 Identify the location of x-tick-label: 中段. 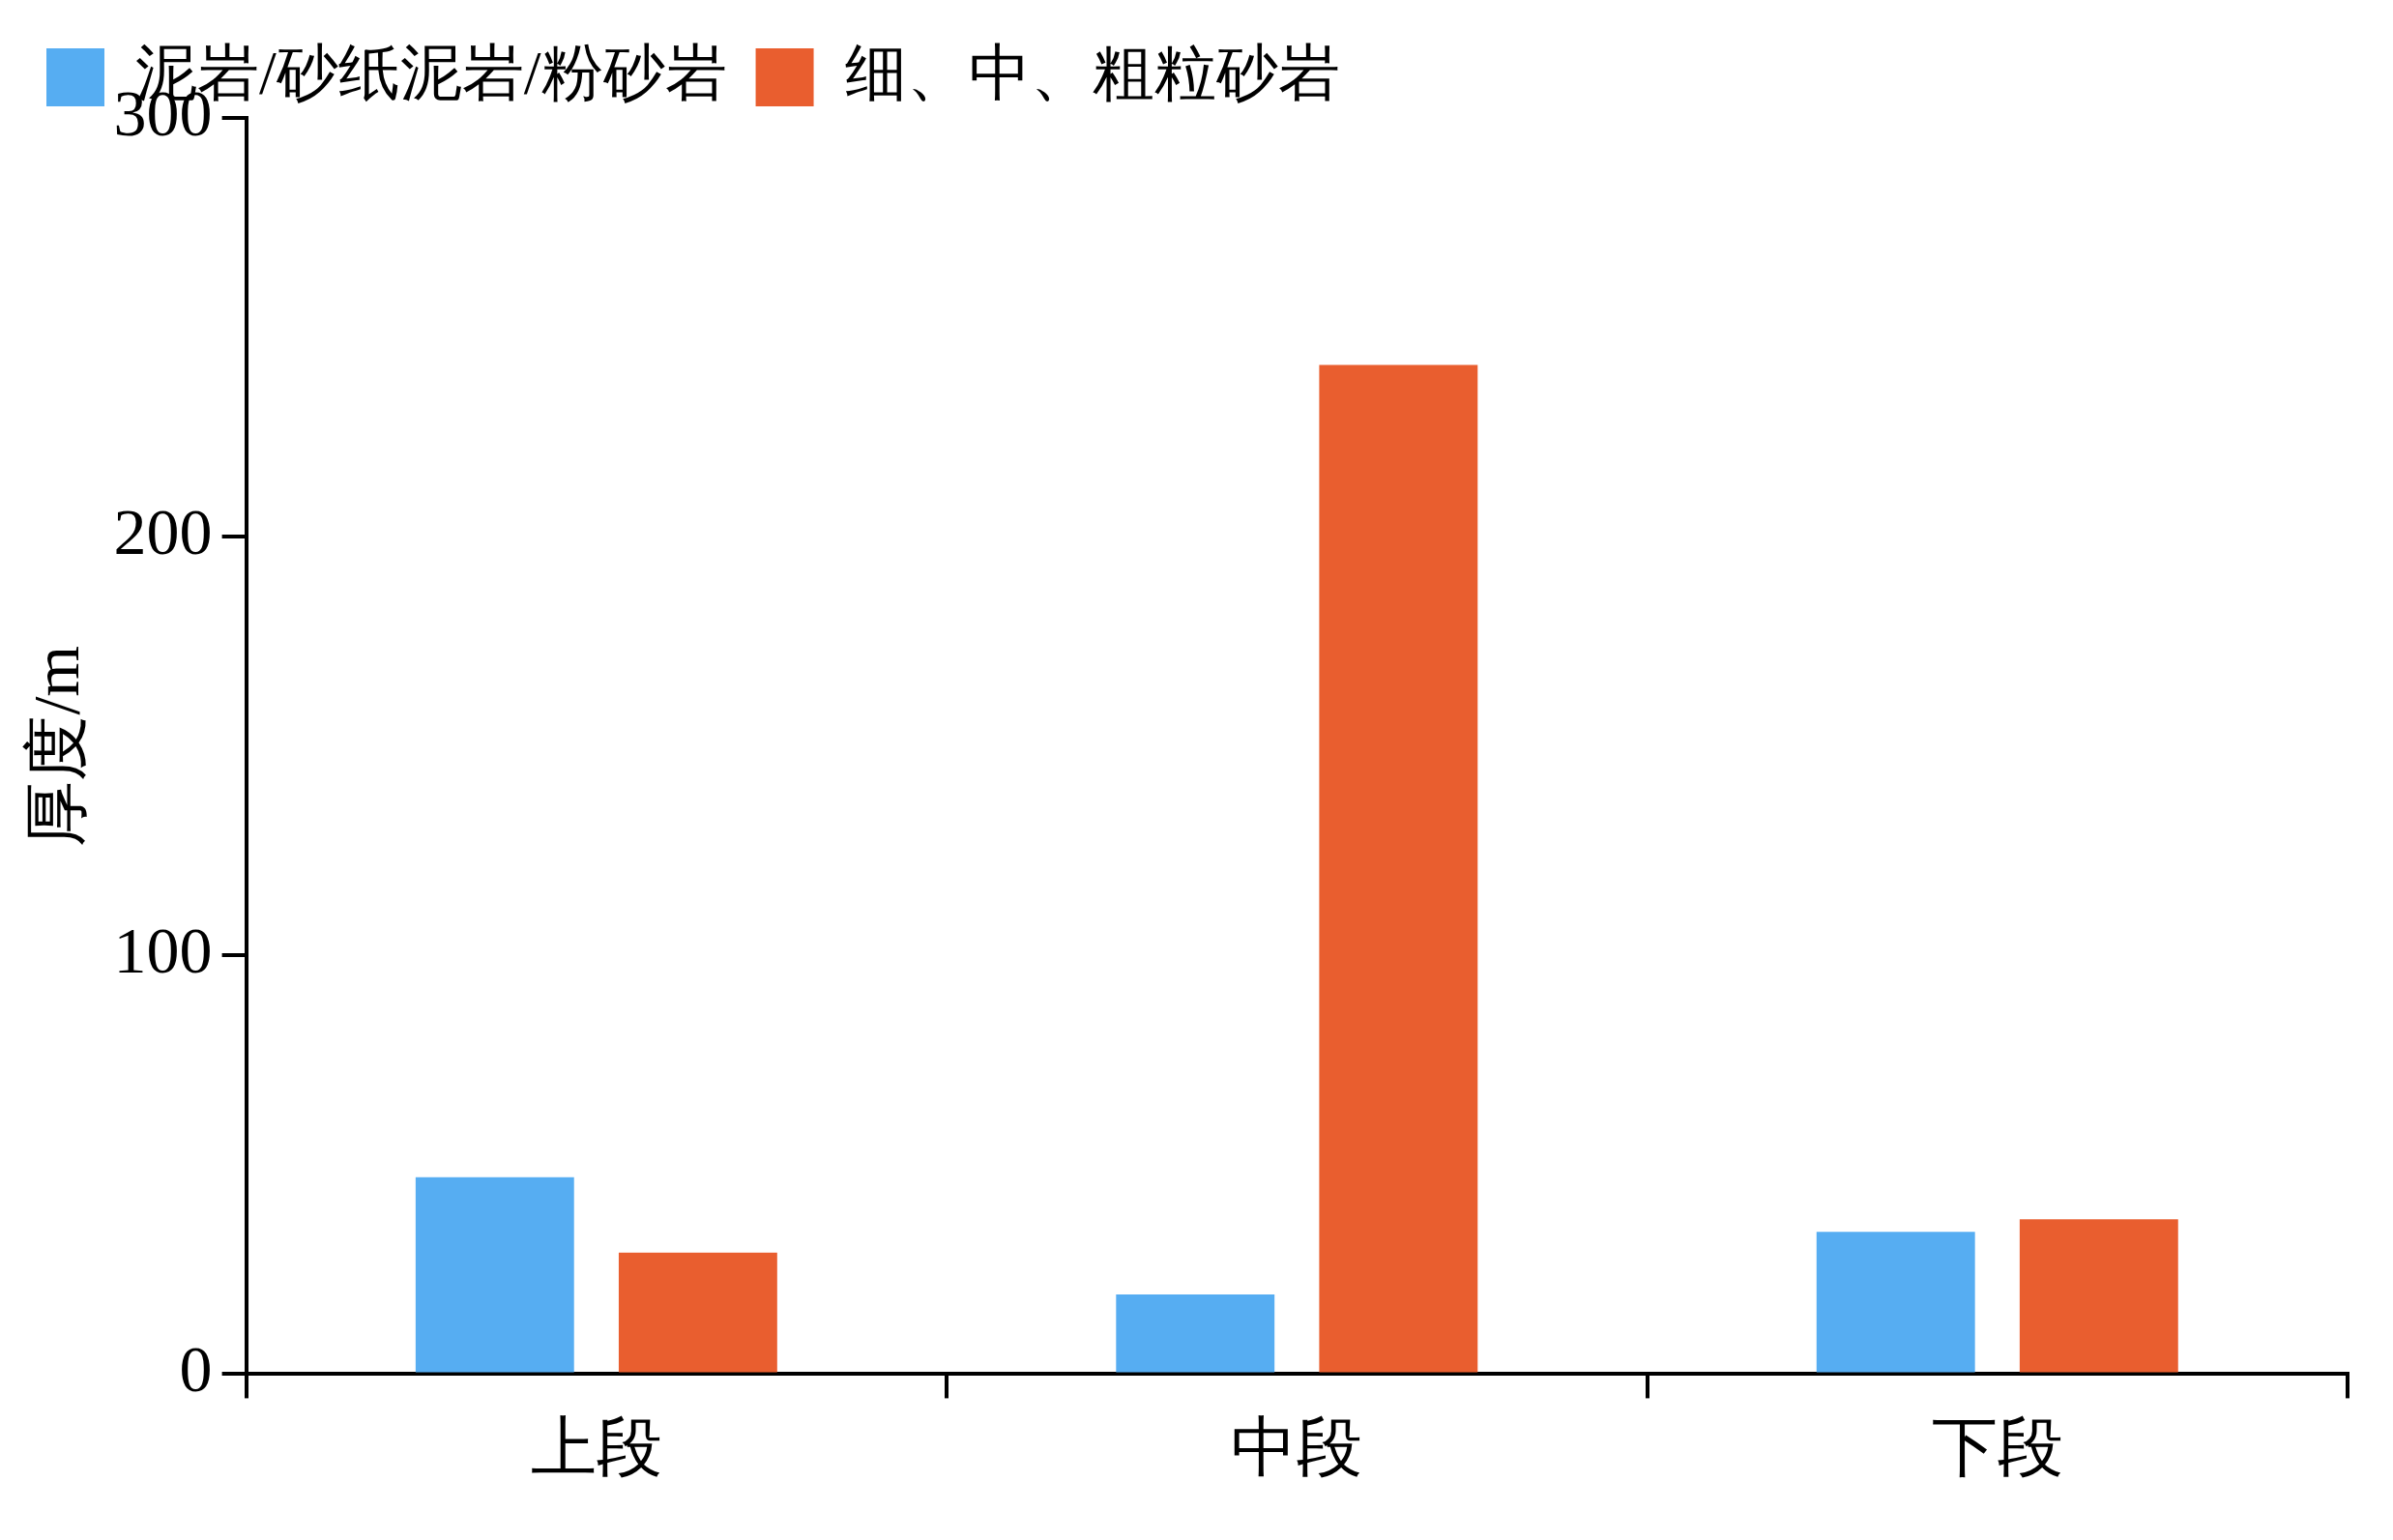
(1297, 1447).